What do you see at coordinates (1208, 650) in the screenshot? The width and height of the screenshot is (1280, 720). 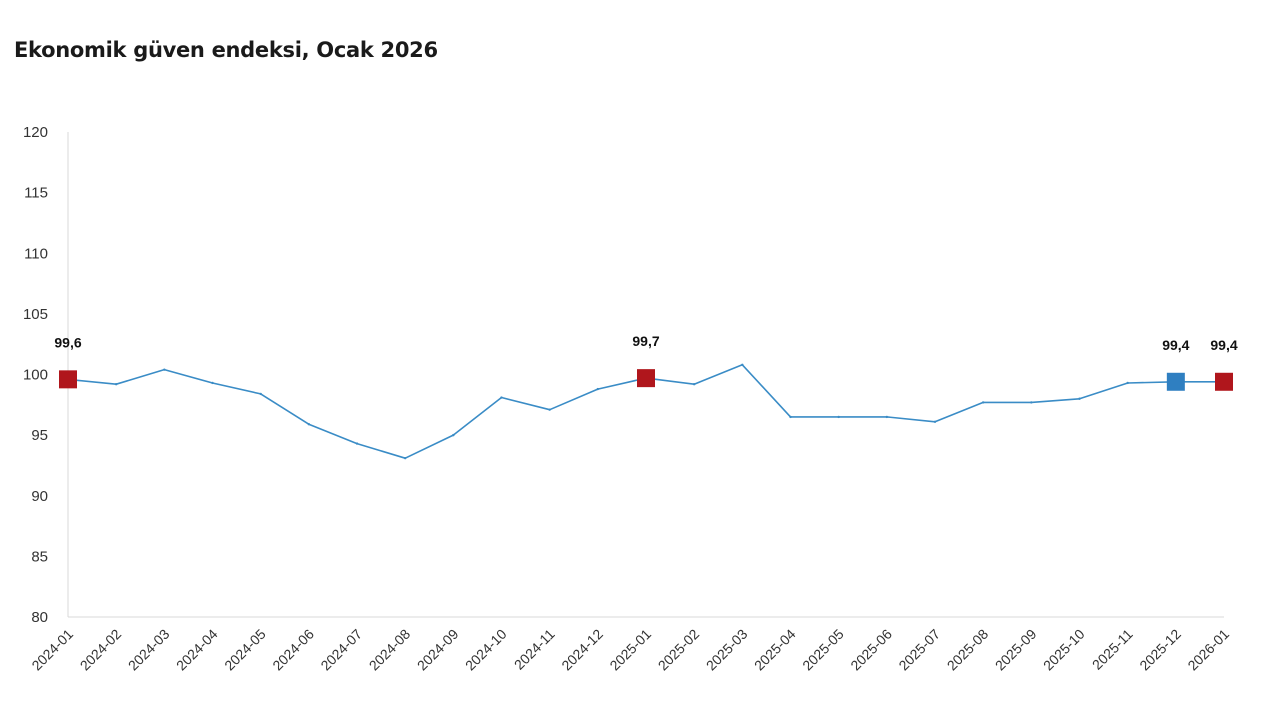 I see `x-tick-label: 2026-01` at bounding box center [1208, 650].